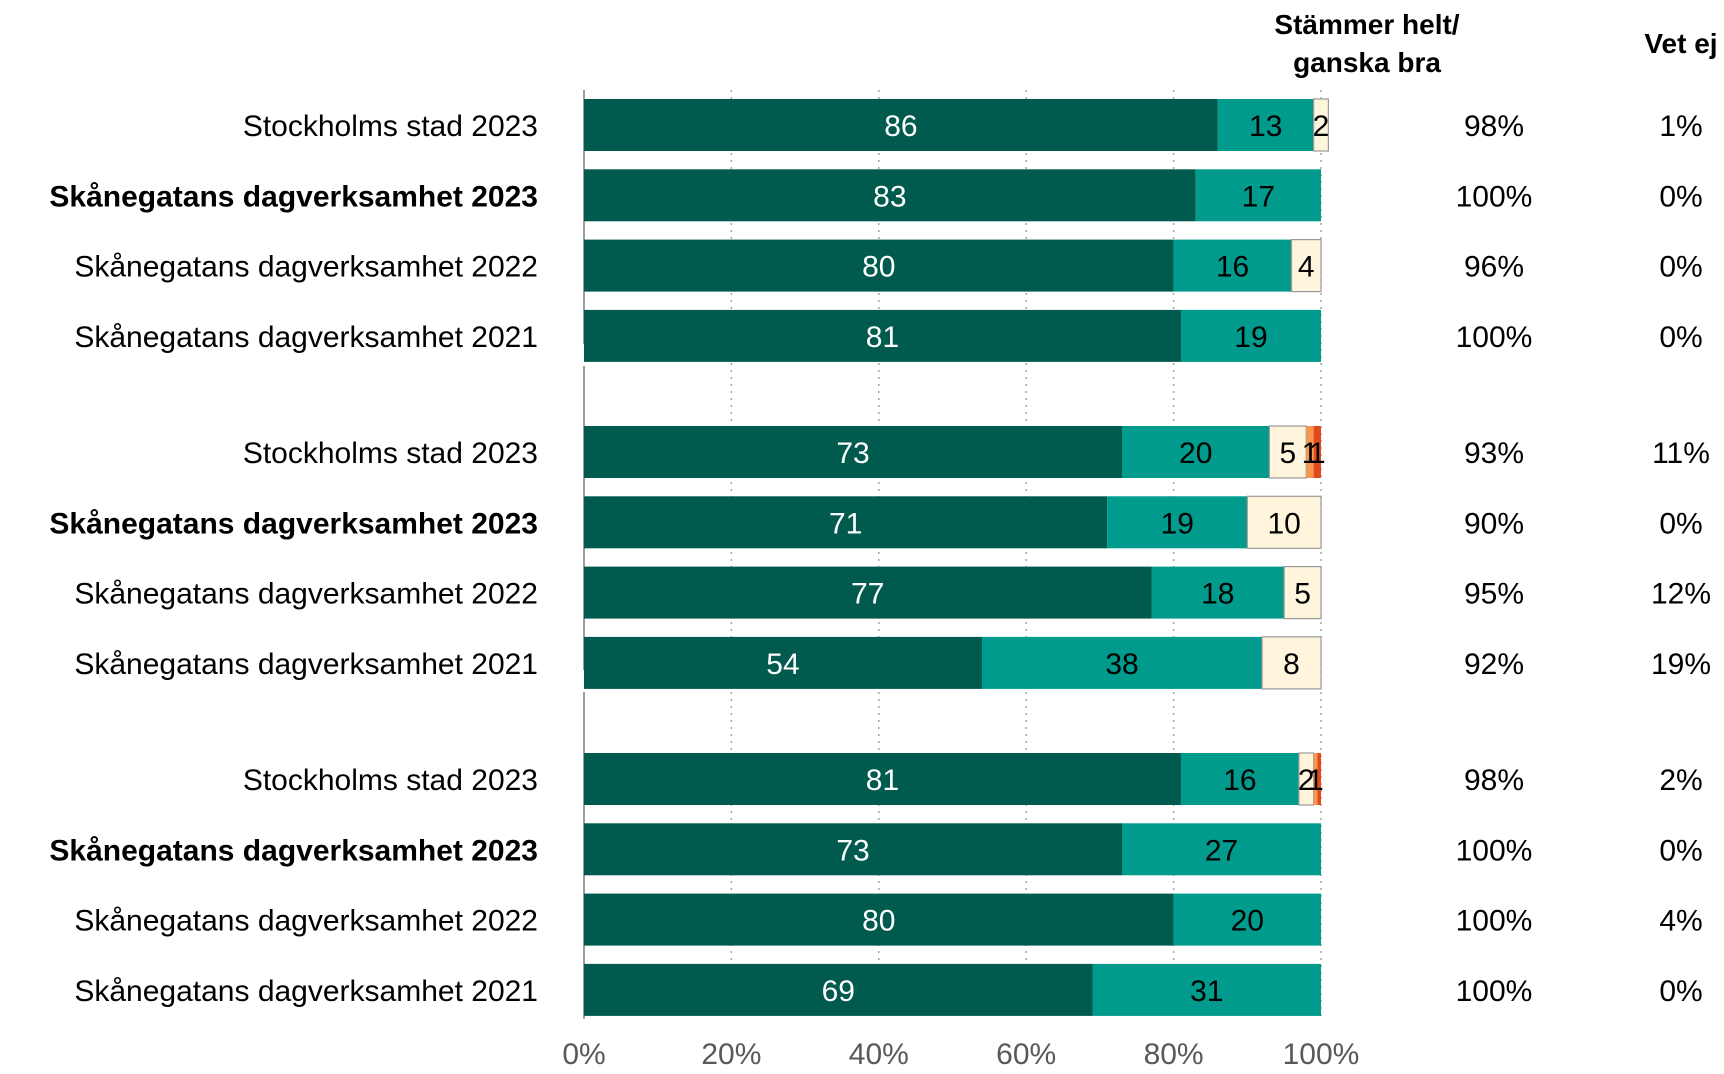 The image size is (1724, 1074). Describe the element at coordinates (1494, 267) in the screenshot. I see `share-agree-value: 96%` at that location.